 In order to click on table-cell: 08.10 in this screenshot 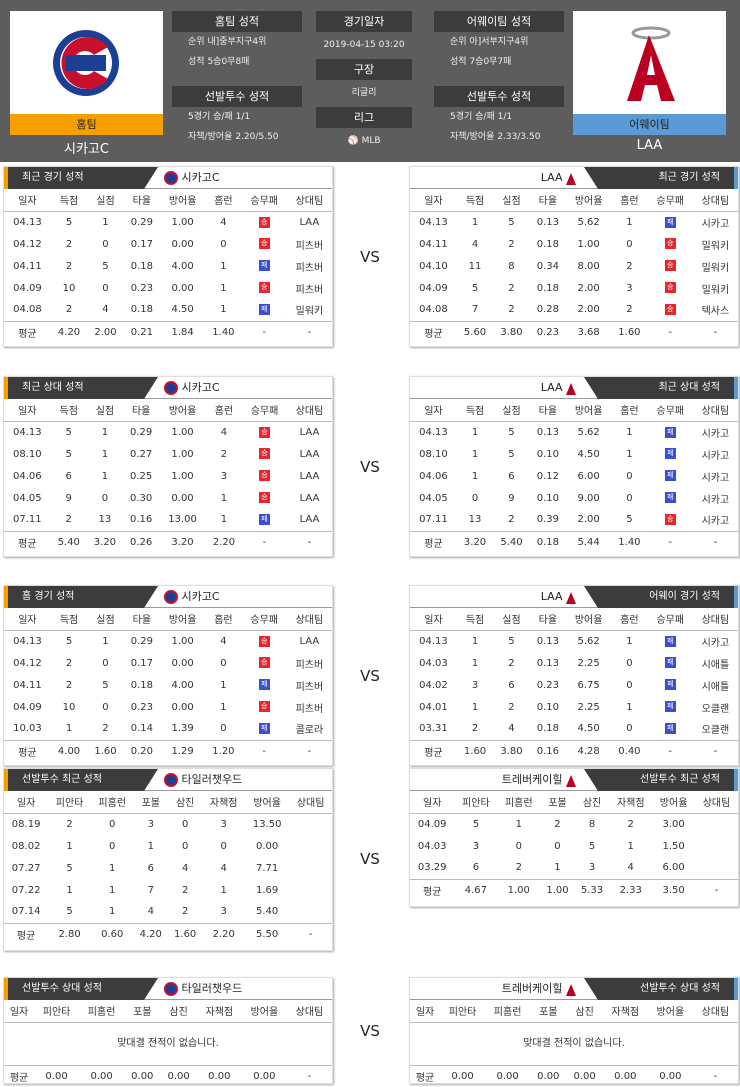, I will do `click(27, 454)`.